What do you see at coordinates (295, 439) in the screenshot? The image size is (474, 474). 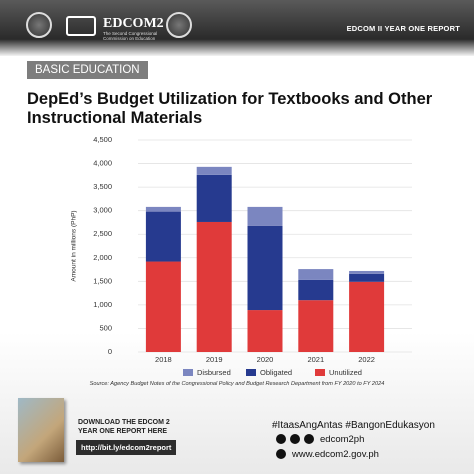 I see `instagram-icon` at bounding box center [295, 439].